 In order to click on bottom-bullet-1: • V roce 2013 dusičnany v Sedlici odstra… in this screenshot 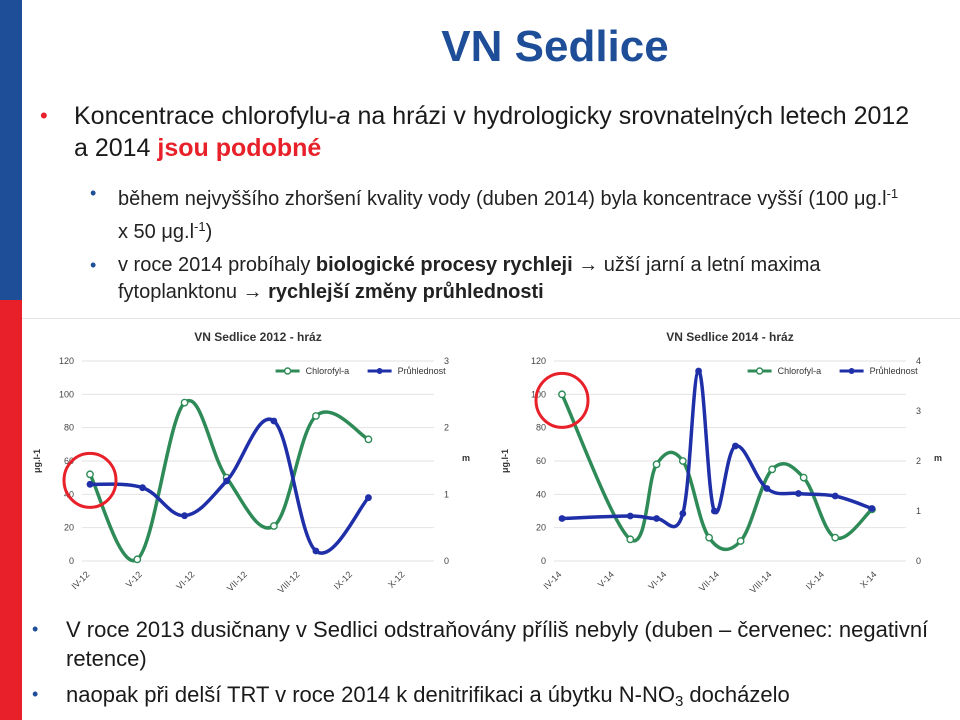, I will do `click(480, 644)`.